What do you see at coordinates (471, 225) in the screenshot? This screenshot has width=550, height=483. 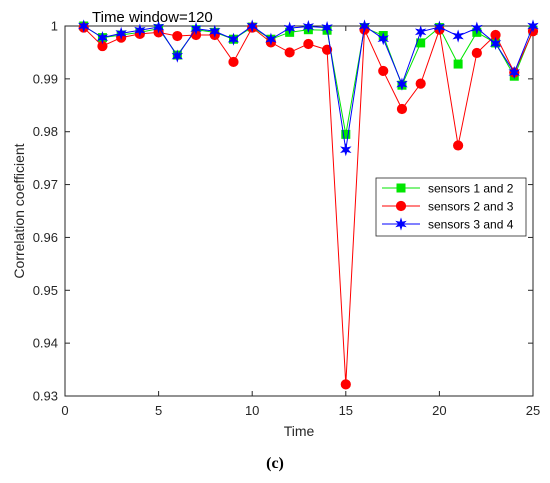 I see `legend-label: sensors 3 and 4` at bounding box center [471, 225].